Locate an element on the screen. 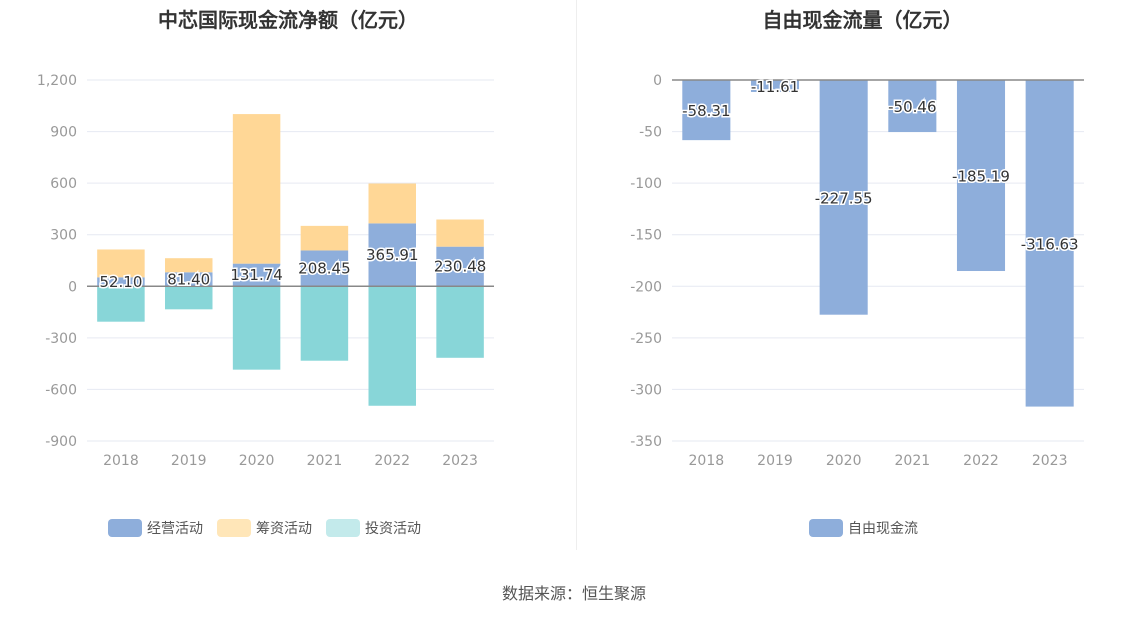 This screenshot has height=619, width=1148. right-y-tick-label: -200 is located at coordinates (646, 287).